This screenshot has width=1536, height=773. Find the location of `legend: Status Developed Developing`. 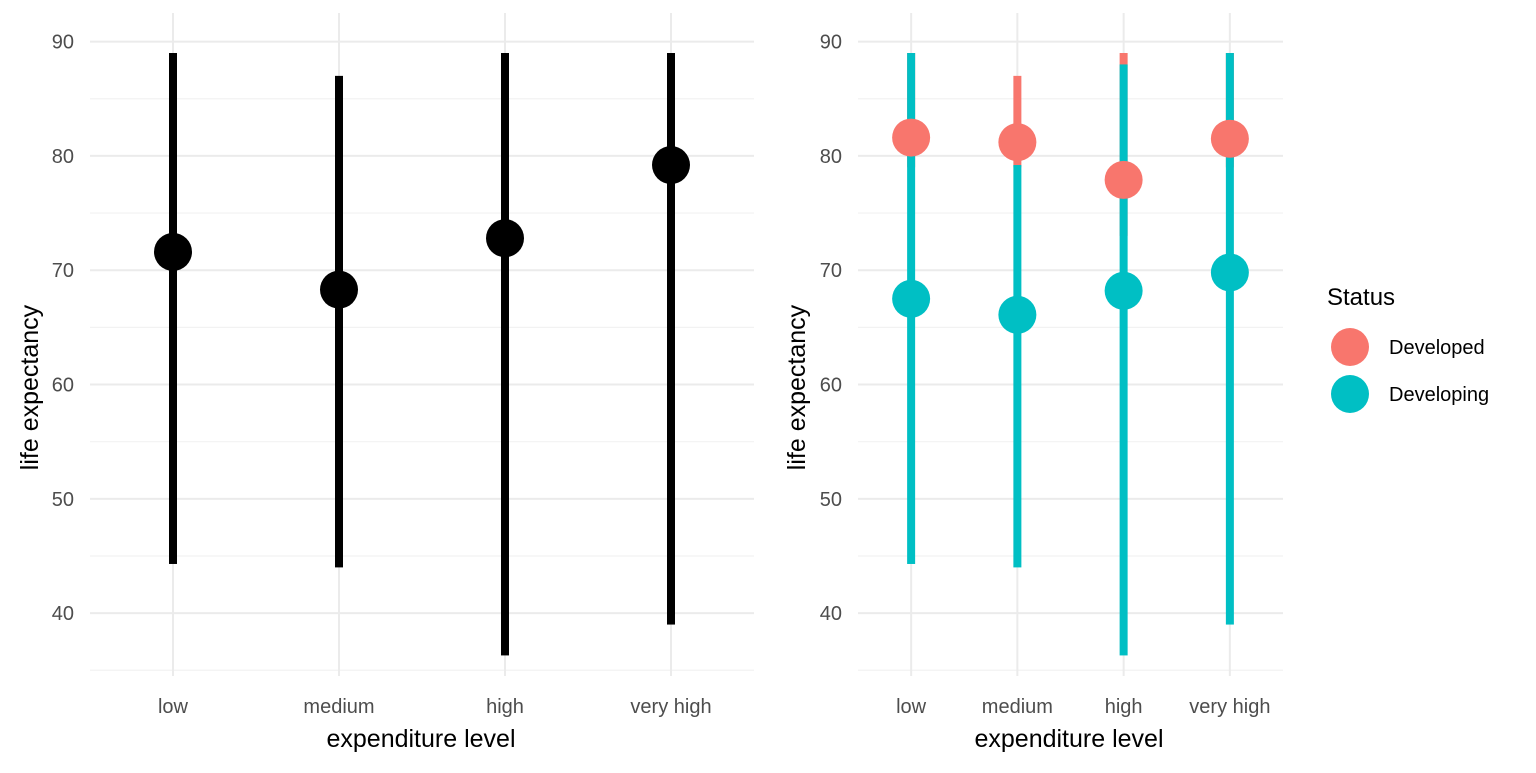

legend: Status Developed Developing is located at coordinates (1408, 348).